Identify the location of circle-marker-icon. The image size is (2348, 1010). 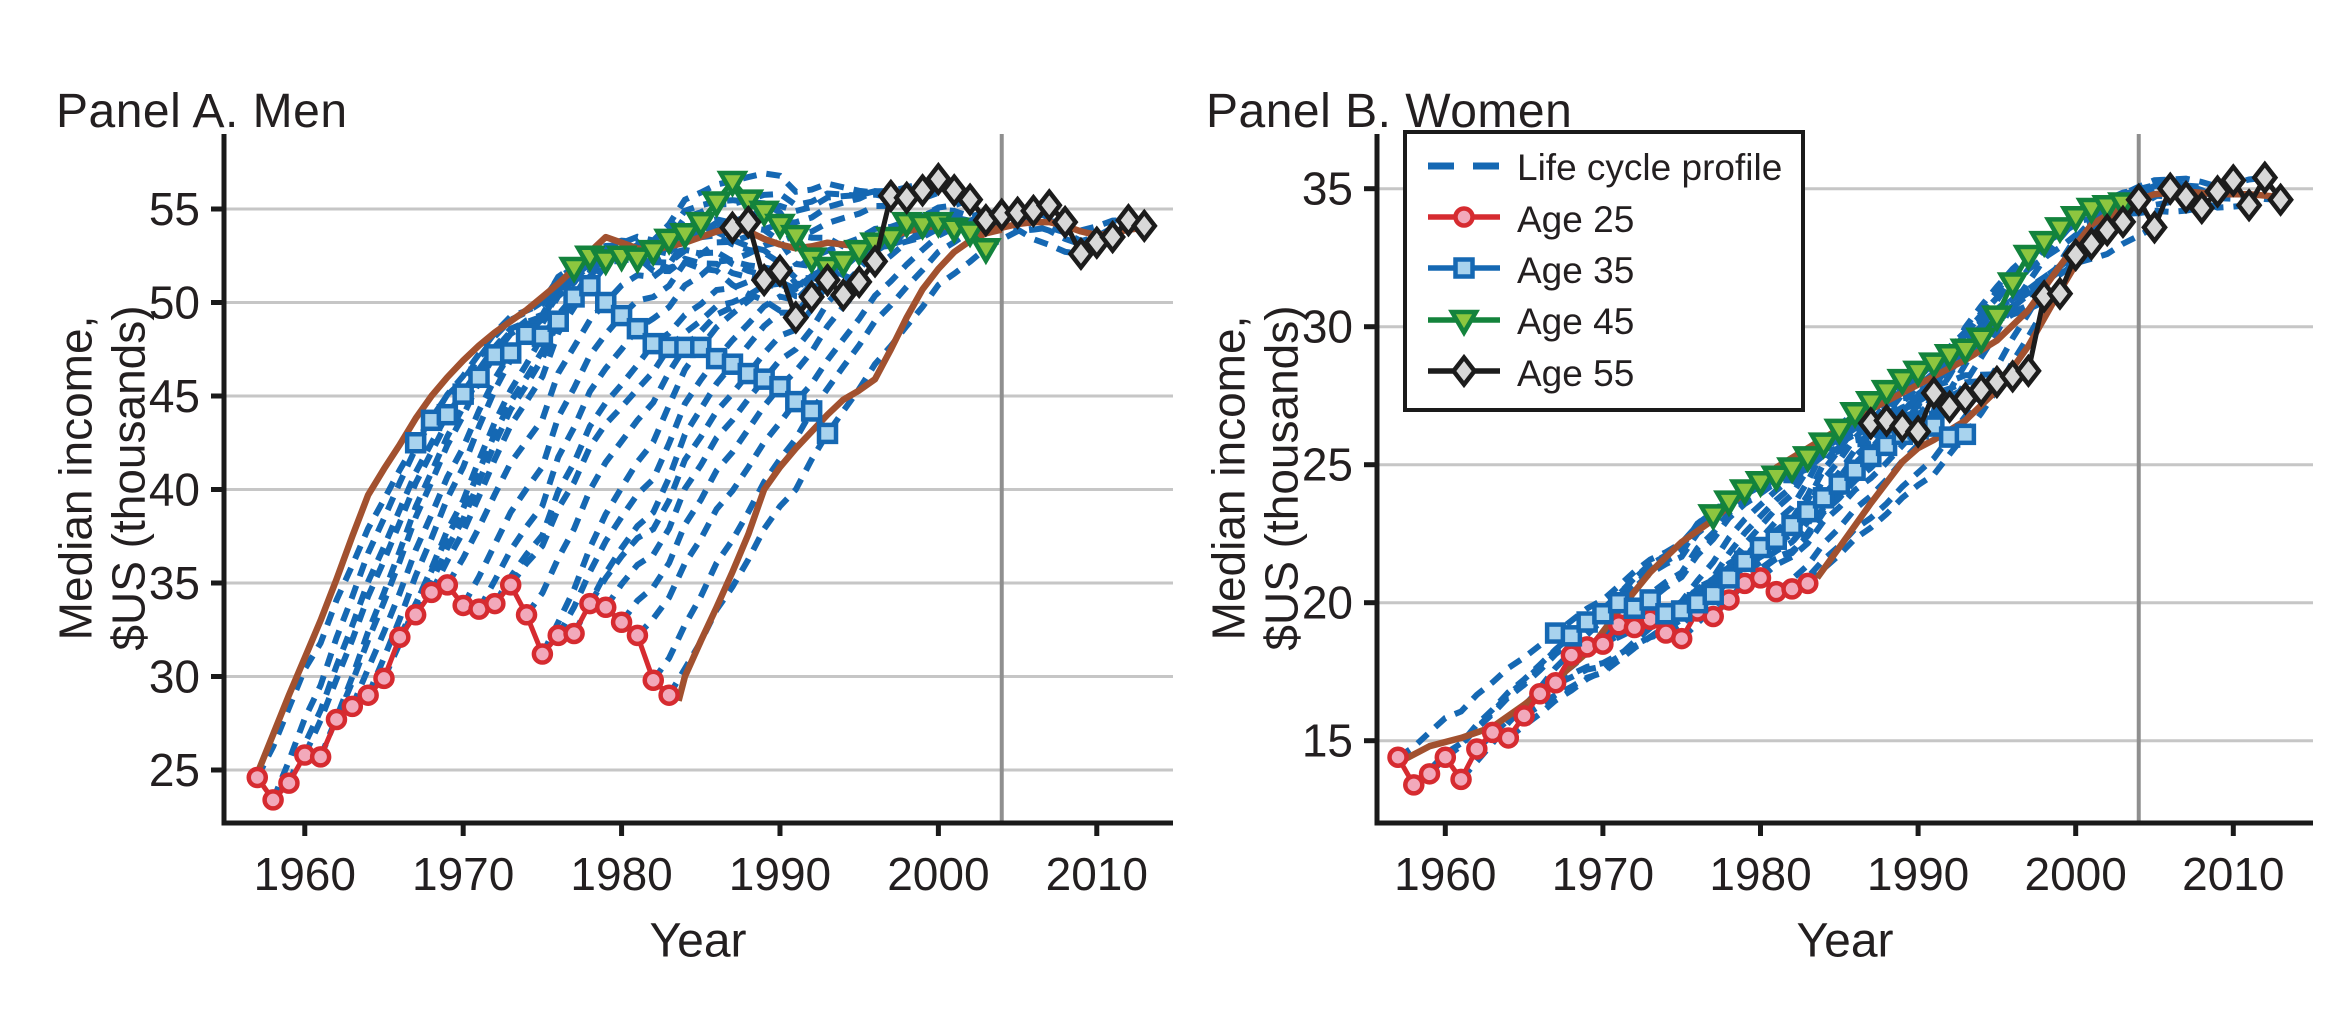
(1464, 219).